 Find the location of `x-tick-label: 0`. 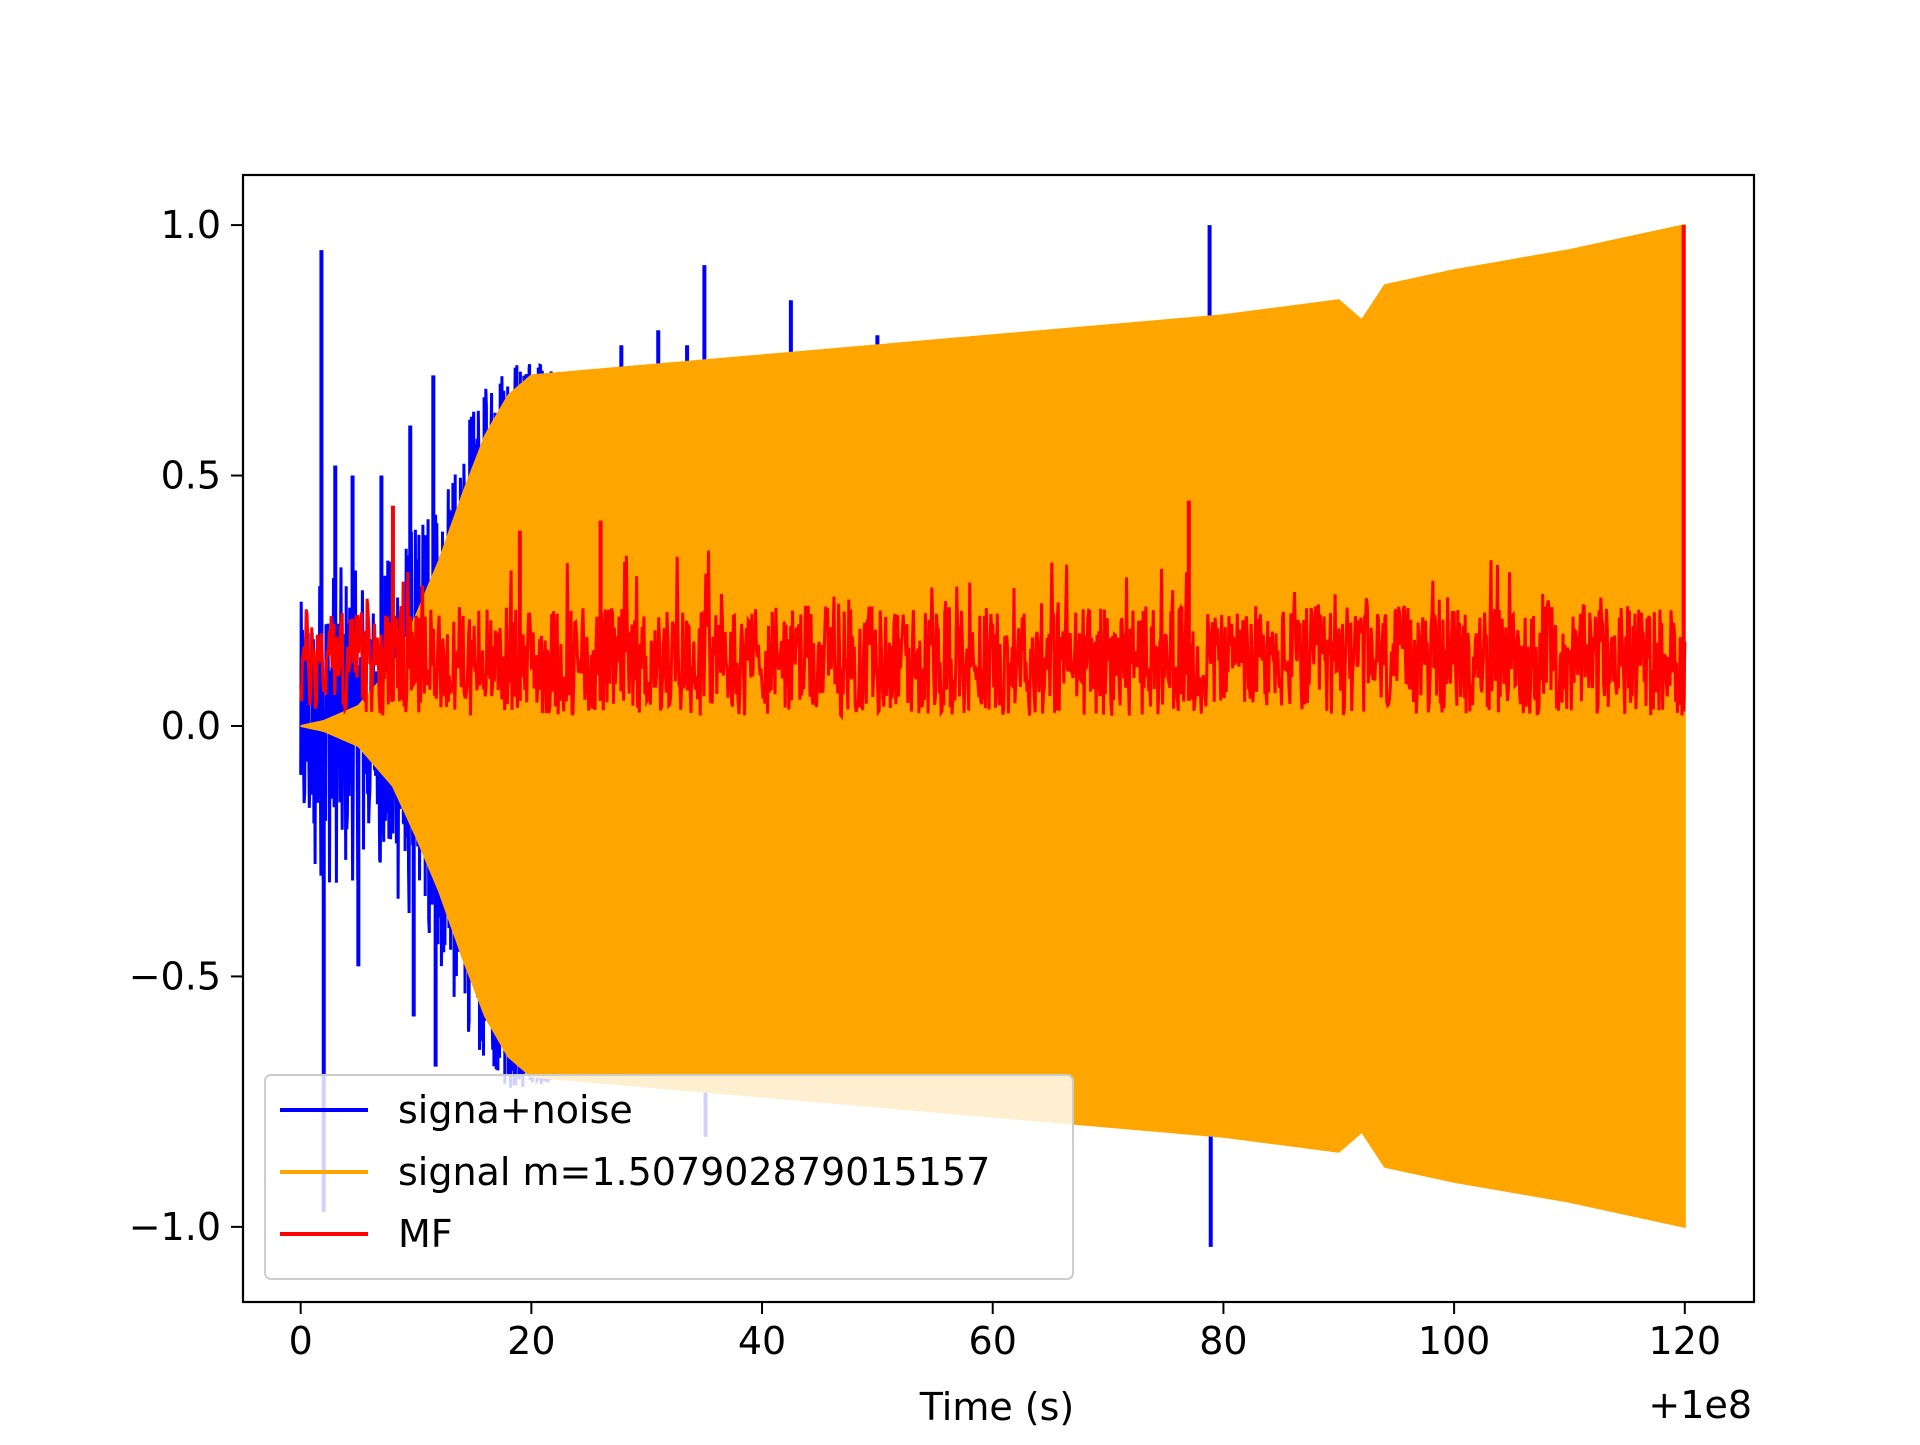

x-tick-label: 0 is located at coordinates (301, 1341).